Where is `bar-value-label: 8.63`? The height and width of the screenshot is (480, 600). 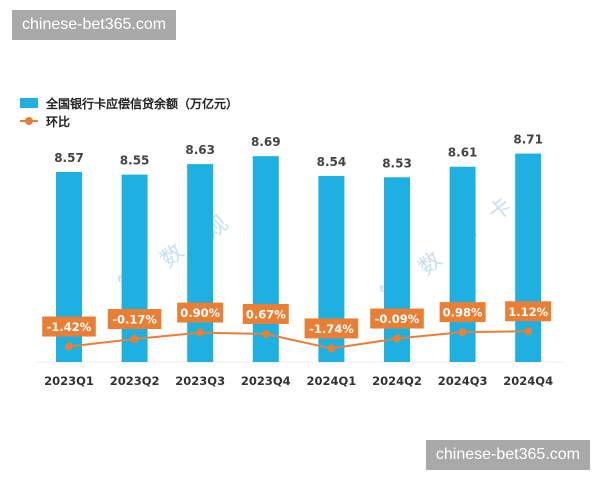
bar-value-label: 8.63 is located at coordinates (200, 150).